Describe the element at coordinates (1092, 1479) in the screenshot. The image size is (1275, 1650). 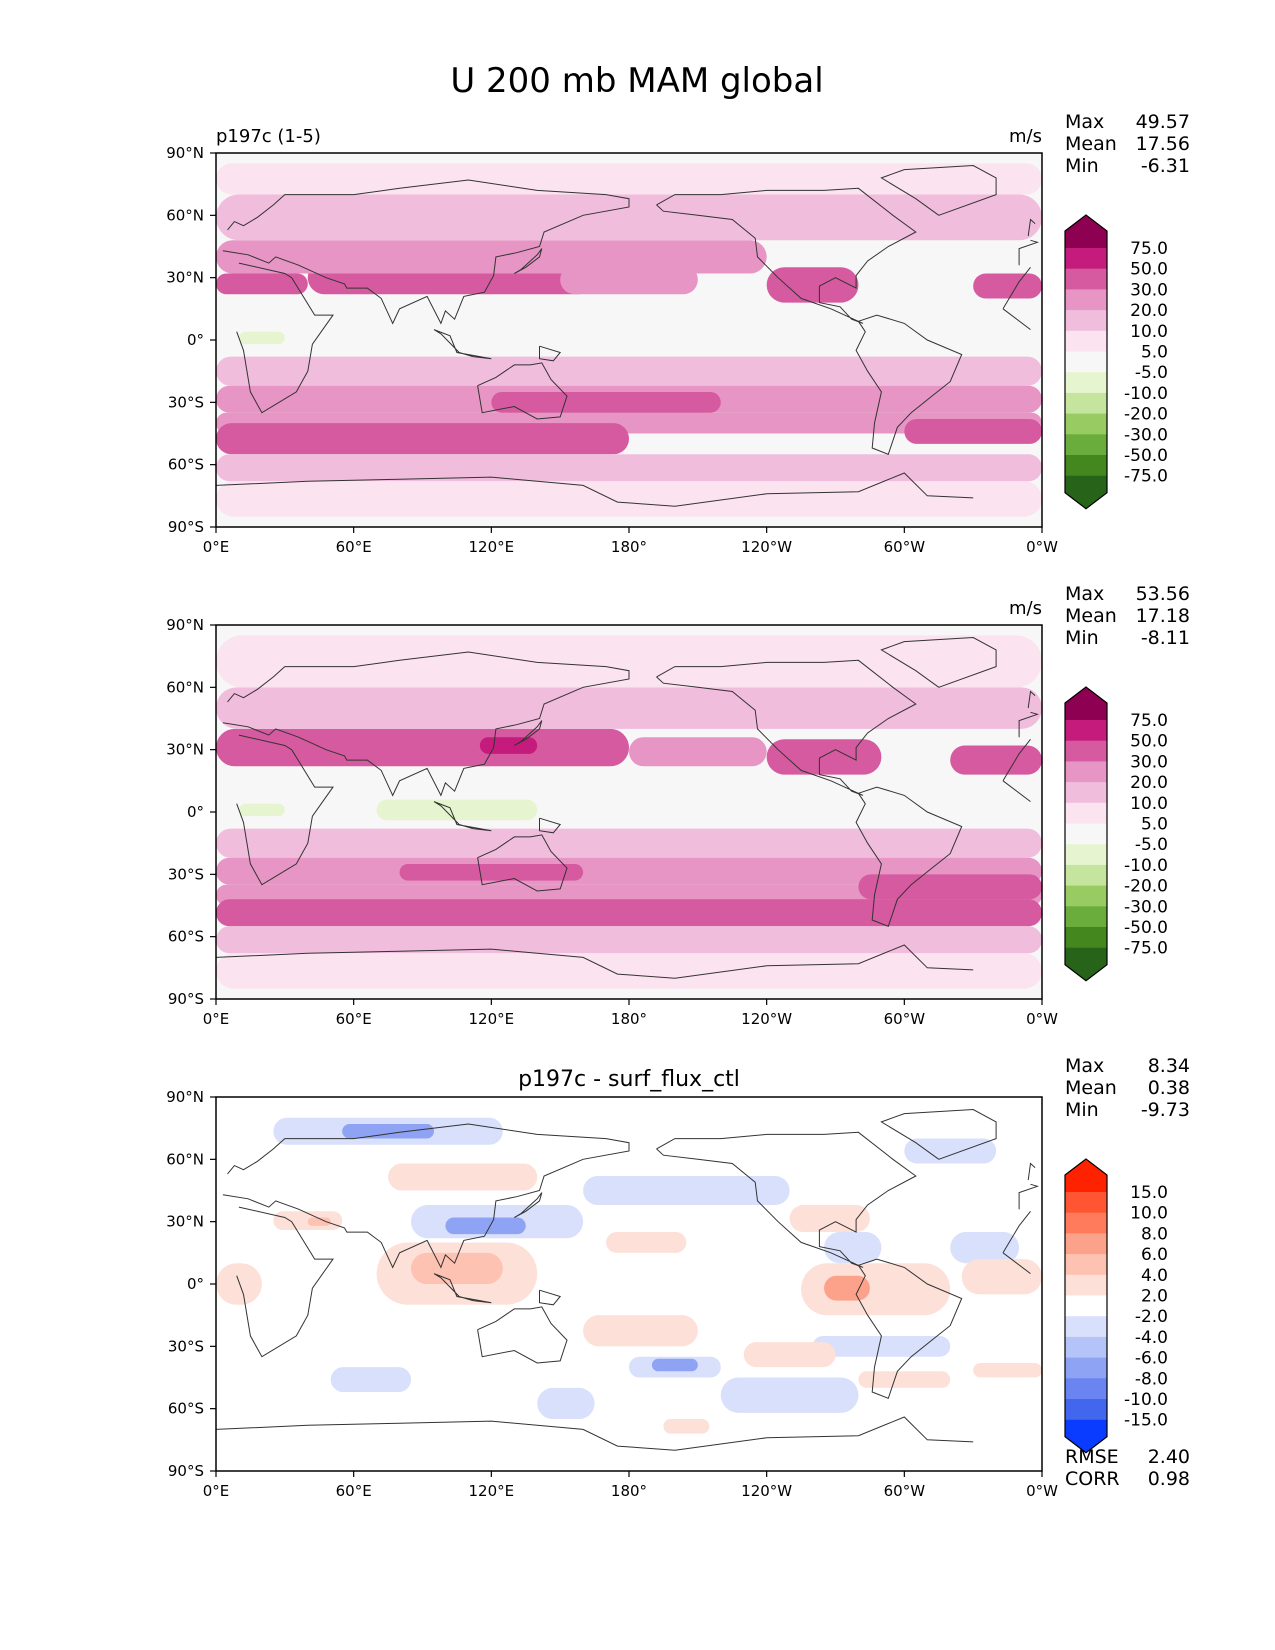
I see `metric-label: CORR` at that location.